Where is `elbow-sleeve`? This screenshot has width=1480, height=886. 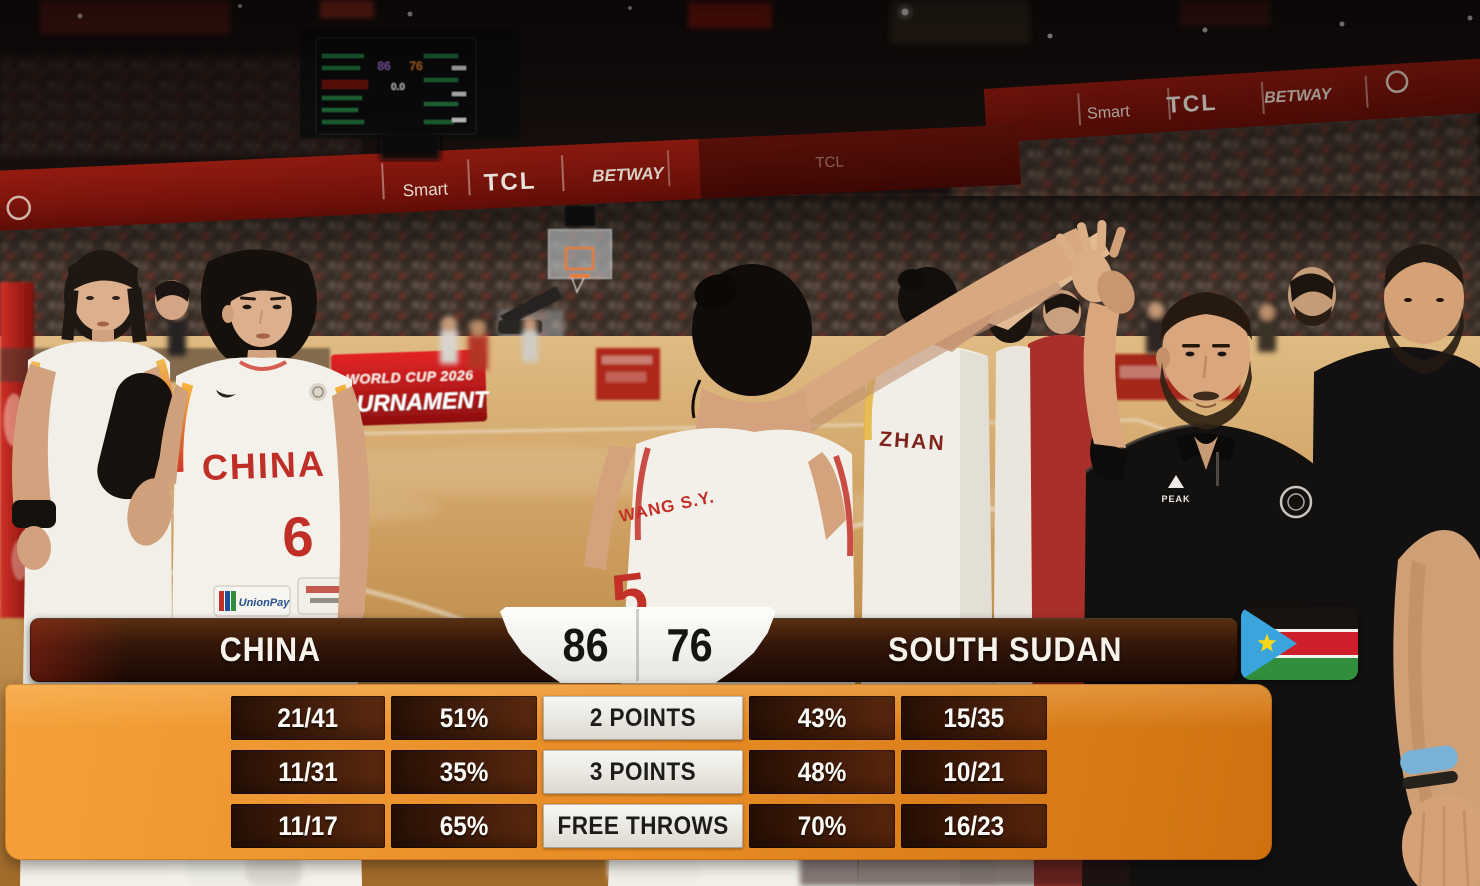
elbow-sleeve is located at coordinates (135, 436).